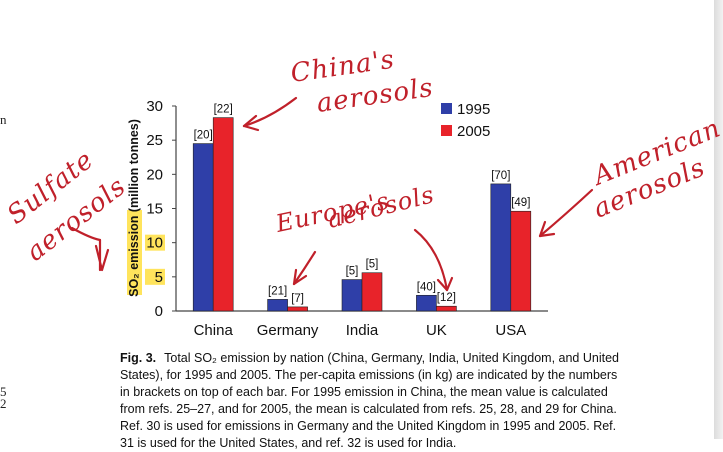 The height and width of the screenshot is (452, 723). Describe the element at coordinates (86, 234) in the screenshot. I see `arrow-sulfate-shaft` at that location.